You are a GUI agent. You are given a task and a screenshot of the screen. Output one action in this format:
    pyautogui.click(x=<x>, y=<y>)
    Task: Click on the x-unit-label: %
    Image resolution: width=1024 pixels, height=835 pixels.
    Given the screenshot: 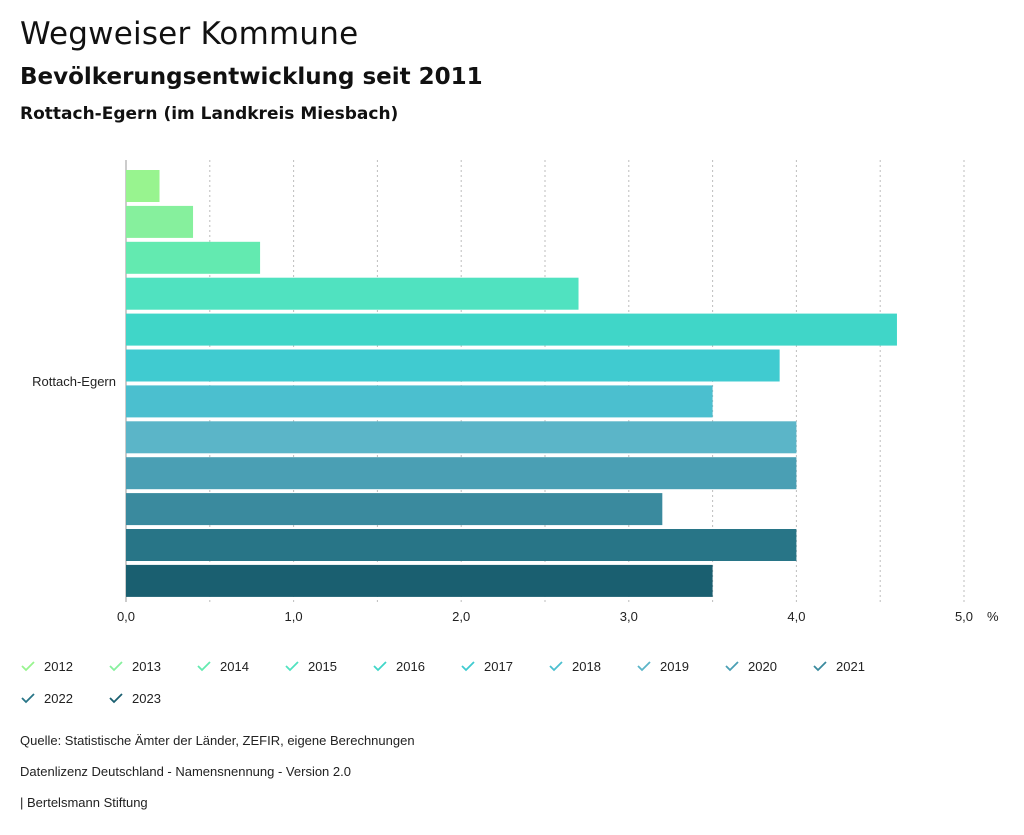 What is the action you would take?
    pyautogui.click(x=993, y=616)
    